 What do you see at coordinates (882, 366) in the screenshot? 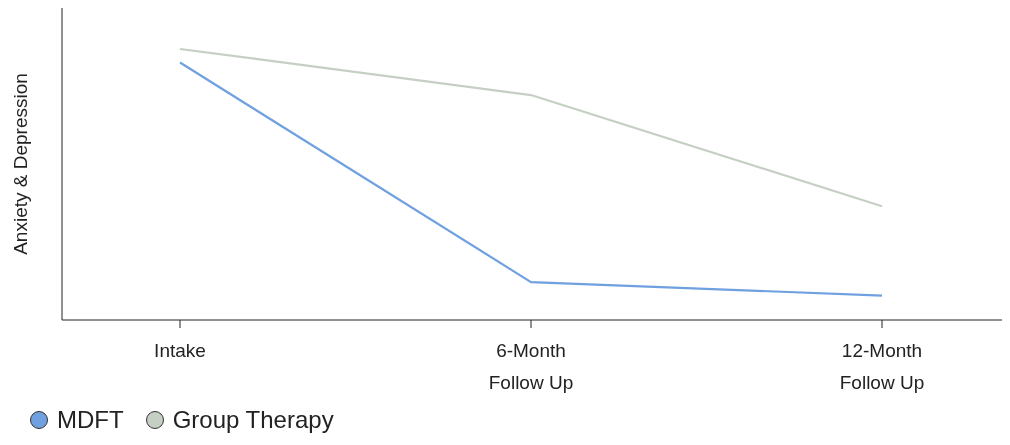
I see `x-tick-label: 12-Month Follow Up` at bounding box center [882, 366].